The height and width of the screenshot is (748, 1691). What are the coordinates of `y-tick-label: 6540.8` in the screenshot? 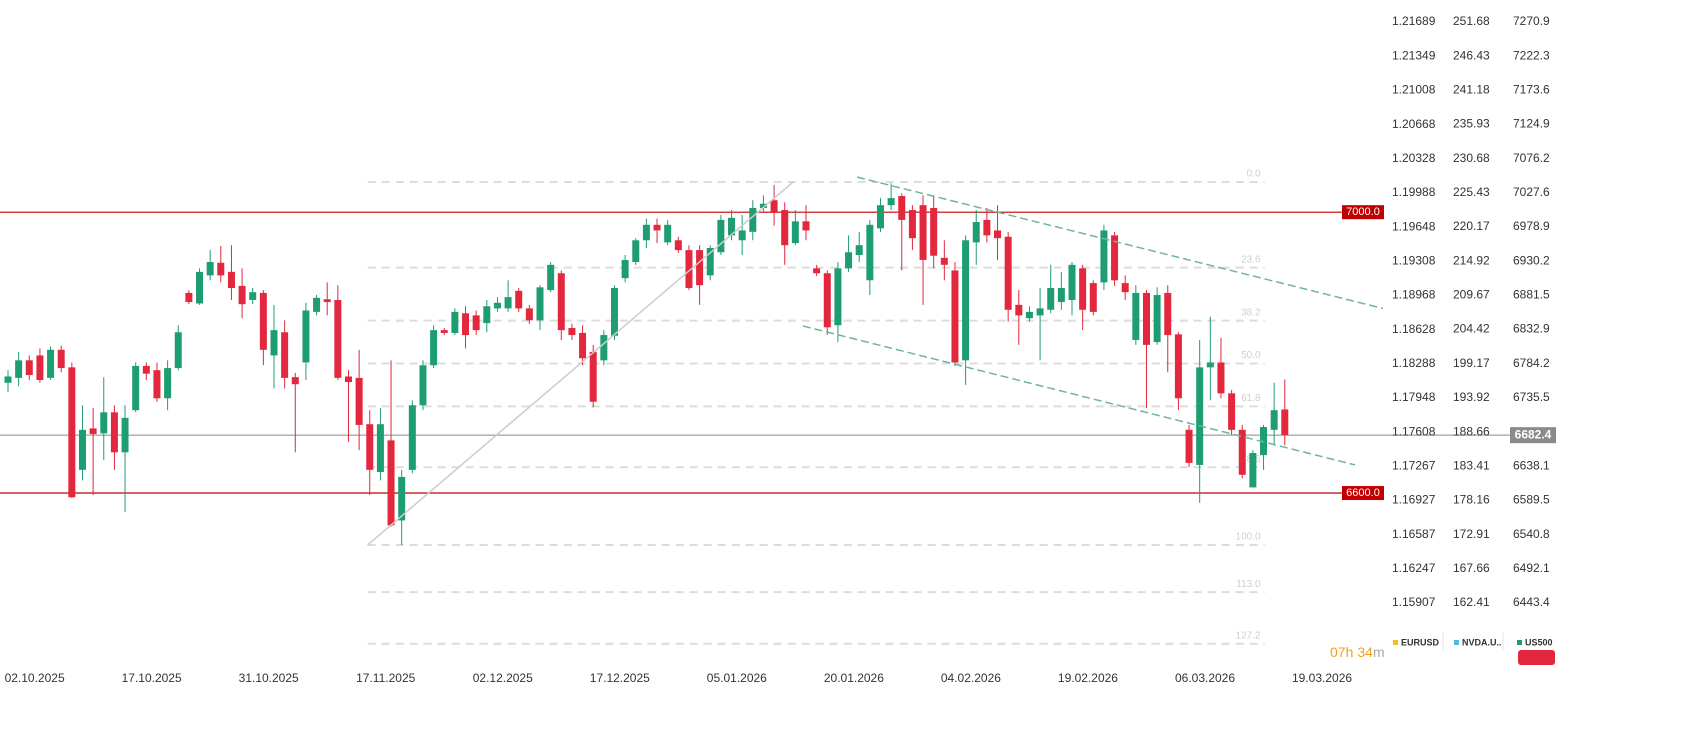 It's located at (1531, 534).